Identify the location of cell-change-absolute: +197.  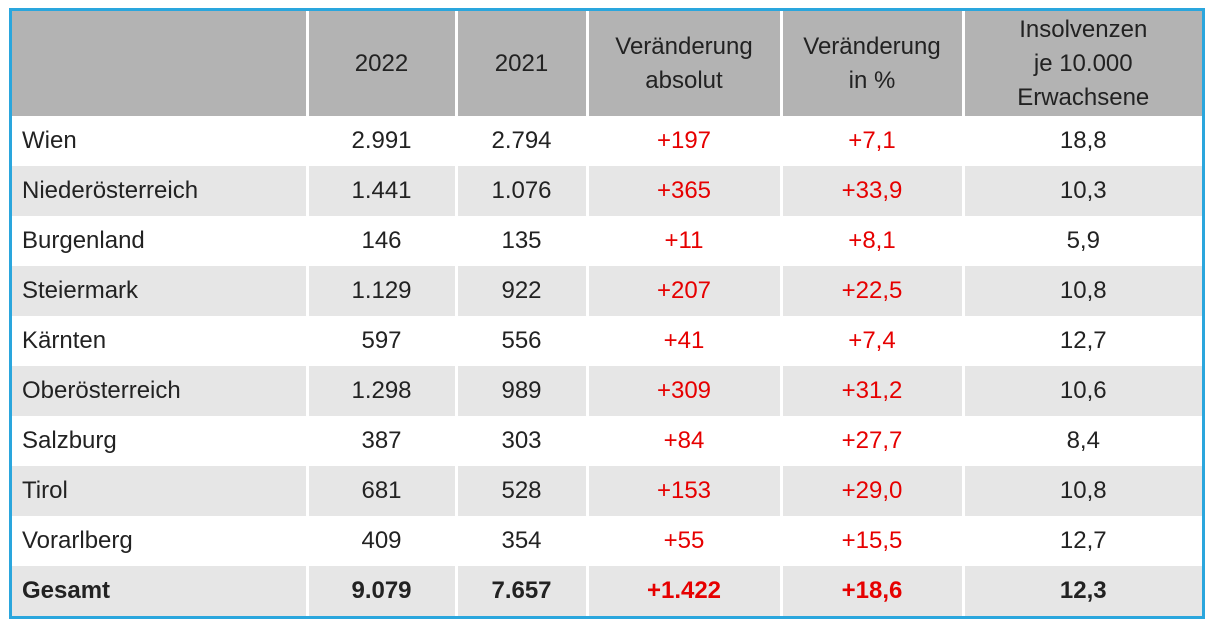
(683, 141).